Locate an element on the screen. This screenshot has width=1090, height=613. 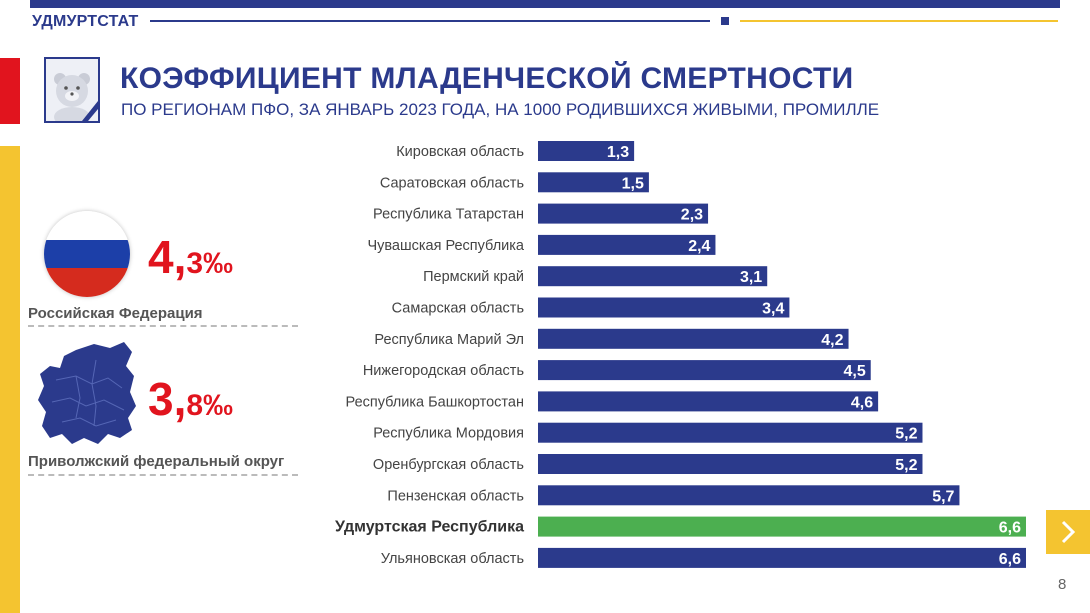
russia-flag-icon is located at coordinates (87, 254).